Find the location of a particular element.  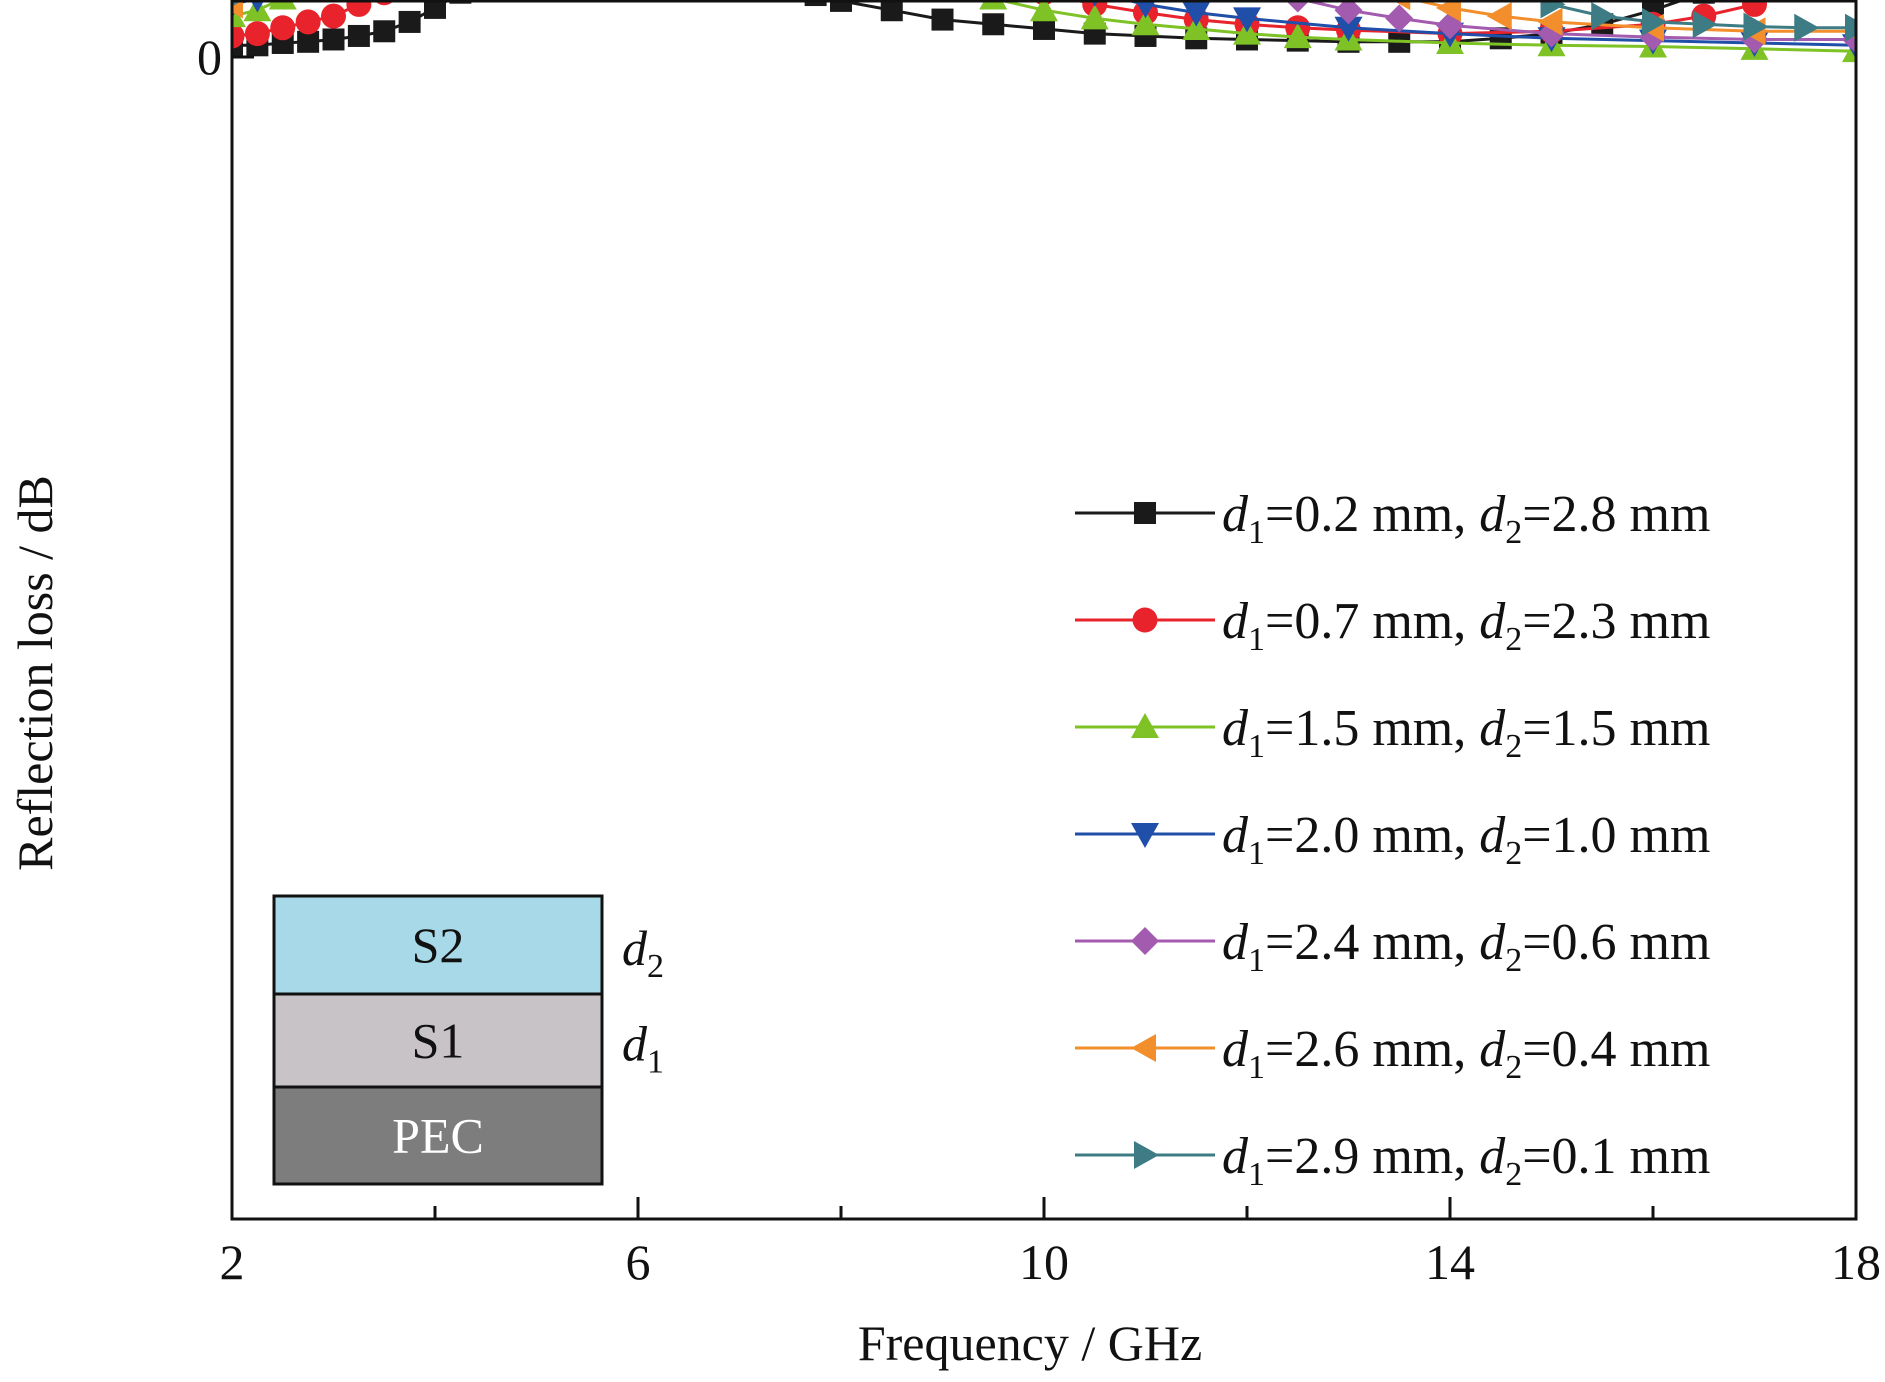

legend-entry-6: d1=2.6 mm, d2=0.4 mm is located at coordinates (1392, 1053).